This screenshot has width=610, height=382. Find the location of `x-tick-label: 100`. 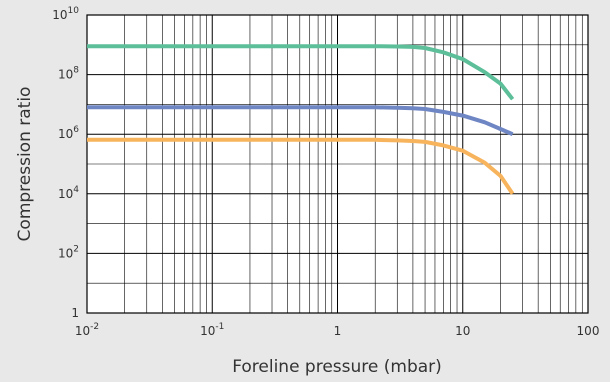

x-tick-label: 100 is located at coordinates (588, 331).